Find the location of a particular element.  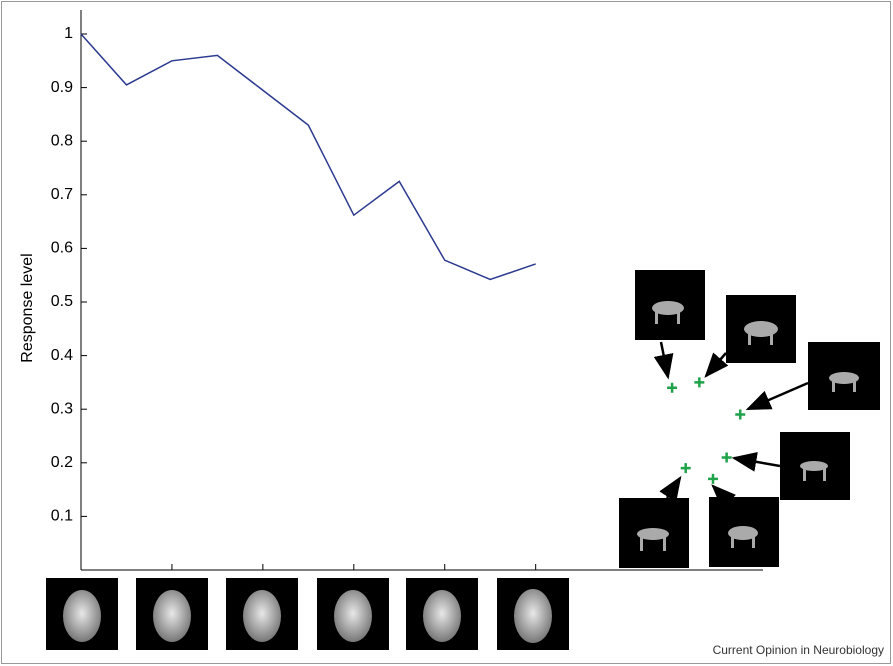

animal-images is located at coordinates (749, 419).